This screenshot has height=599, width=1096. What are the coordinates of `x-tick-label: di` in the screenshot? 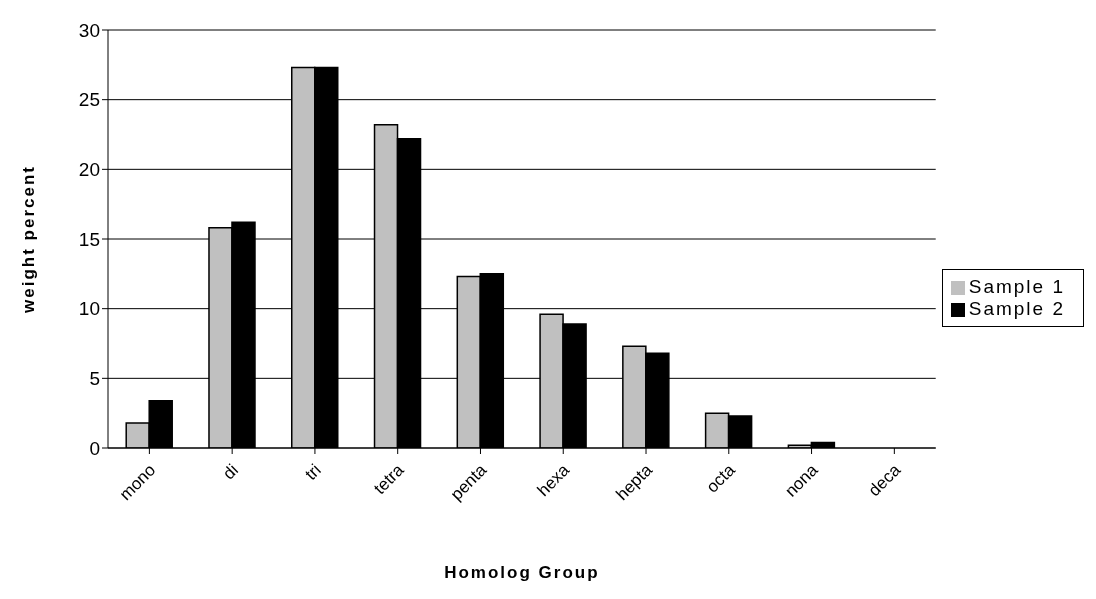 It's located at (231, 472).